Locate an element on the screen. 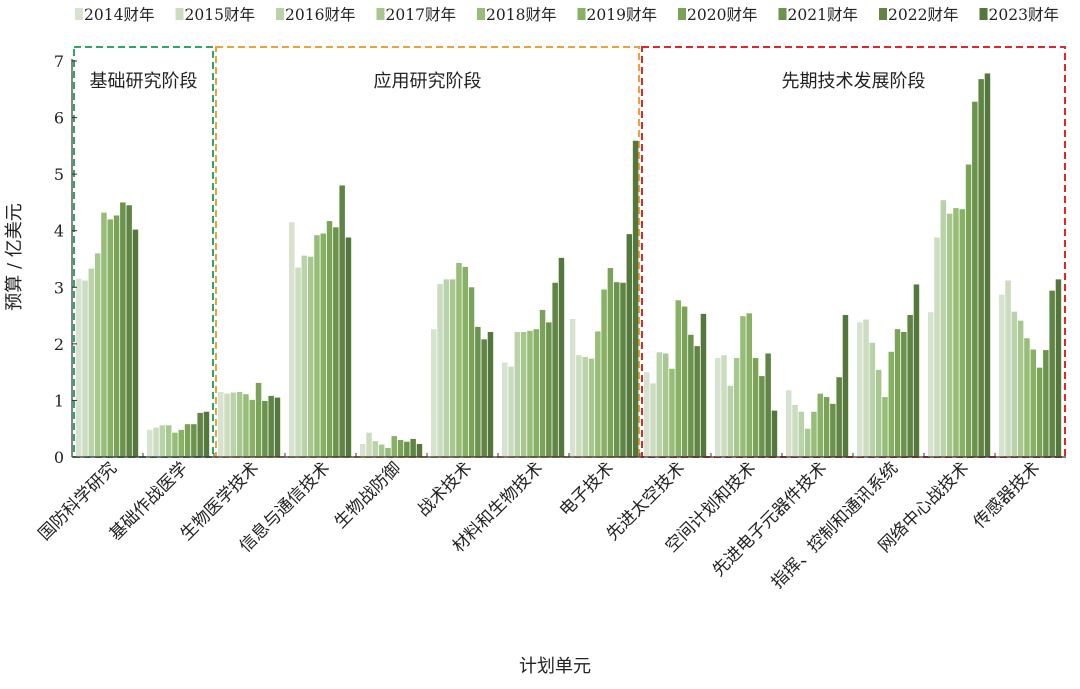 Image resolution: width=1080 pixels, height=689 pixels. x-category-label: 指挥、控制和通讯系统 is located at coordinates (835, 525).